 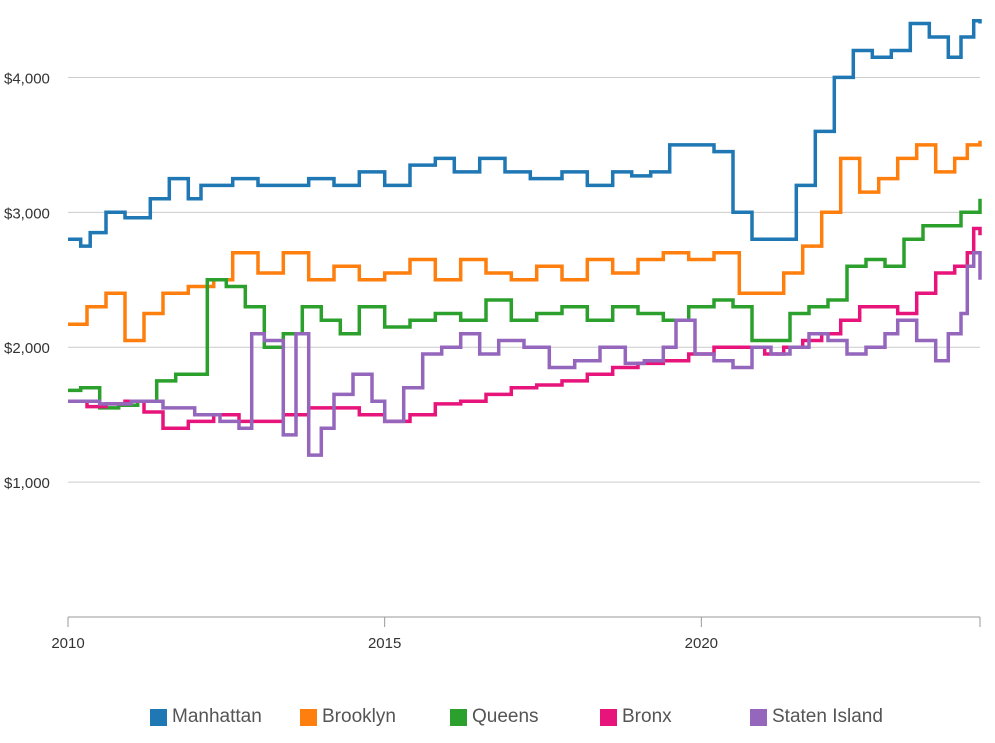 What do you see at coordinates (27, 348) in the screenshot?
I see `y-tick-label: $2,000` at bounding box center [27, 348].